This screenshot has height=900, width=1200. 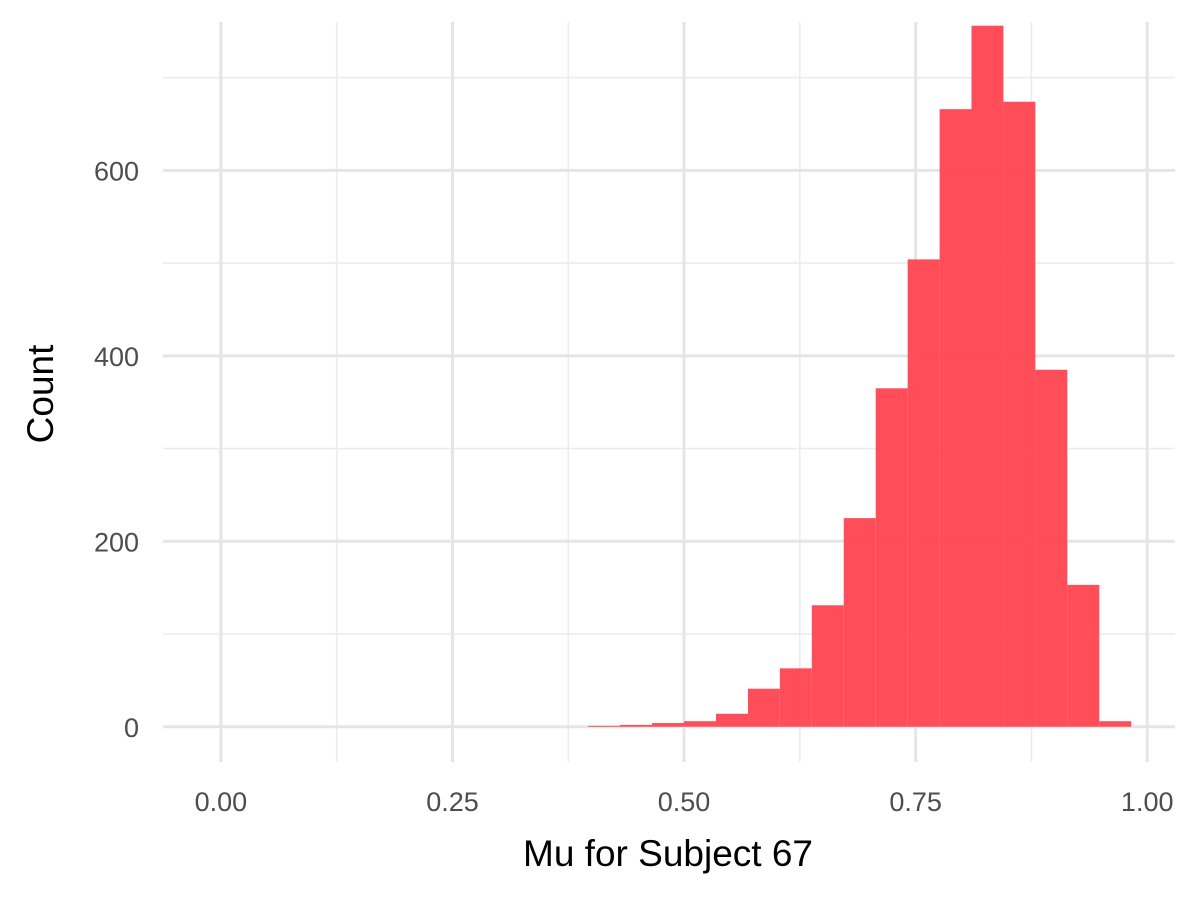 I want to click on x-tick-label: 0.75, so click(x=915, y=802).